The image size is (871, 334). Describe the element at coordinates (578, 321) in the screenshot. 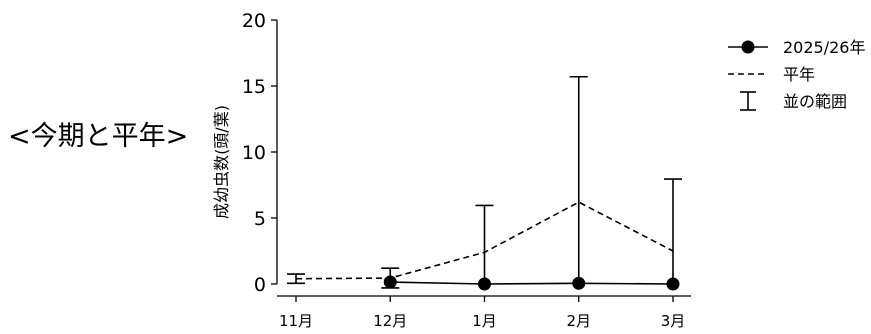

I see `x-tick-label: 2月` at that location.